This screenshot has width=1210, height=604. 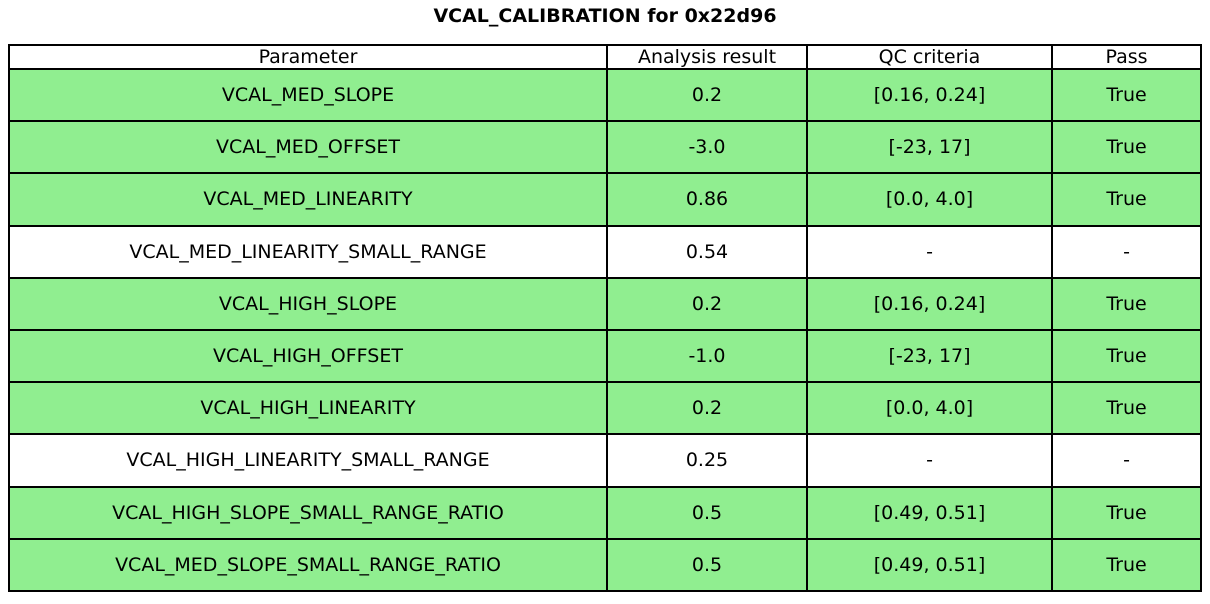 I want to click on table-row: VCAL_MED_OFFSET -3.0 [-23, 17] True, so click(x=605, y=147).